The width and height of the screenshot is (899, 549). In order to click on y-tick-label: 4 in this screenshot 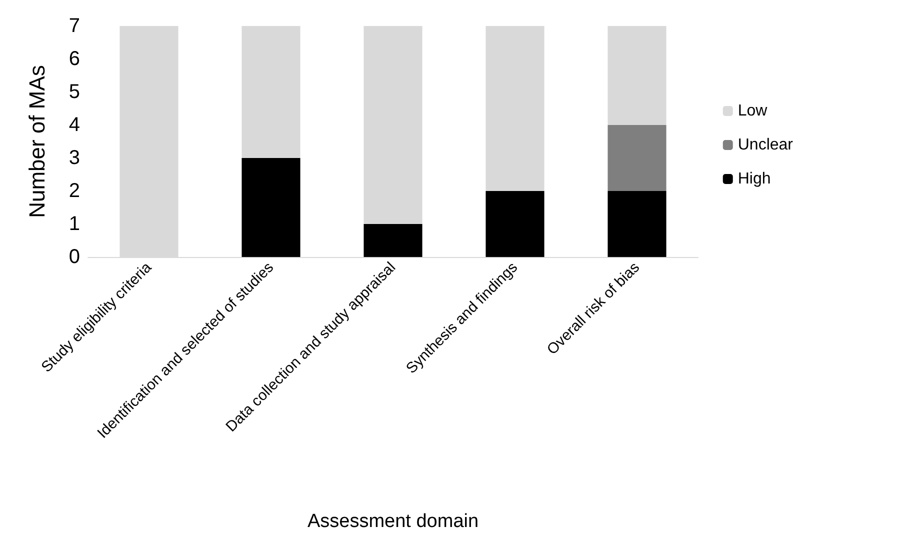, I will do `click(74, 125)`.